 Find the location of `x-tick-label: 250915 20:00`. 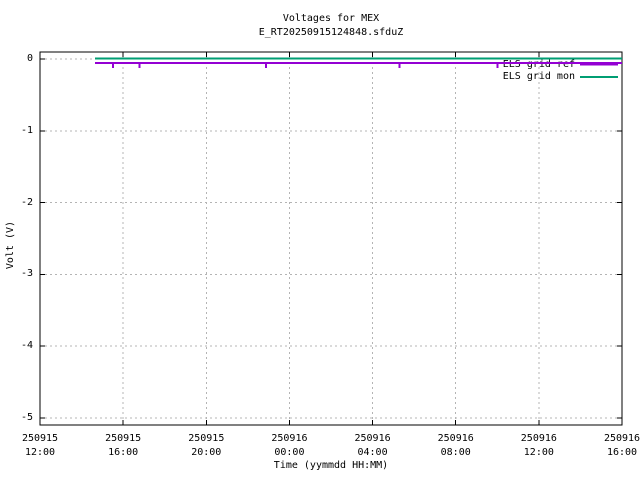

x-tick-label: 250915 20:00 is located at coordinates (206, 445).